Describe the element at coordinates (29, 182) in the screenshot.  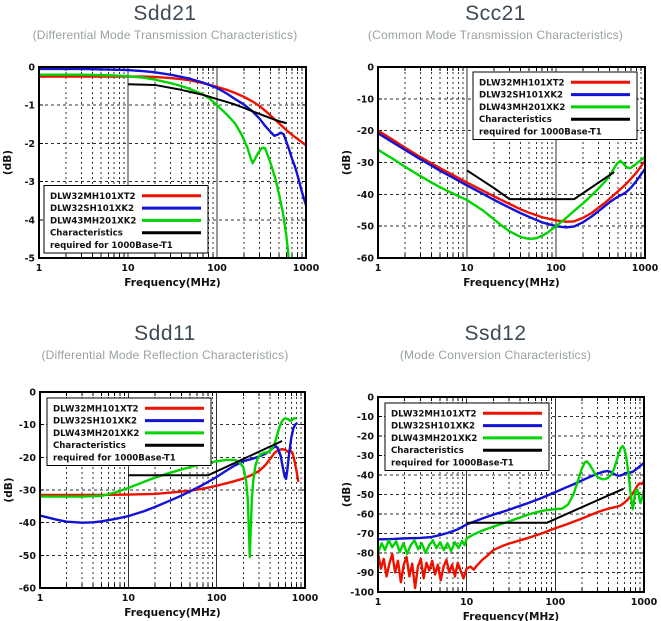
I see `y-tick-label: -3` at that location.